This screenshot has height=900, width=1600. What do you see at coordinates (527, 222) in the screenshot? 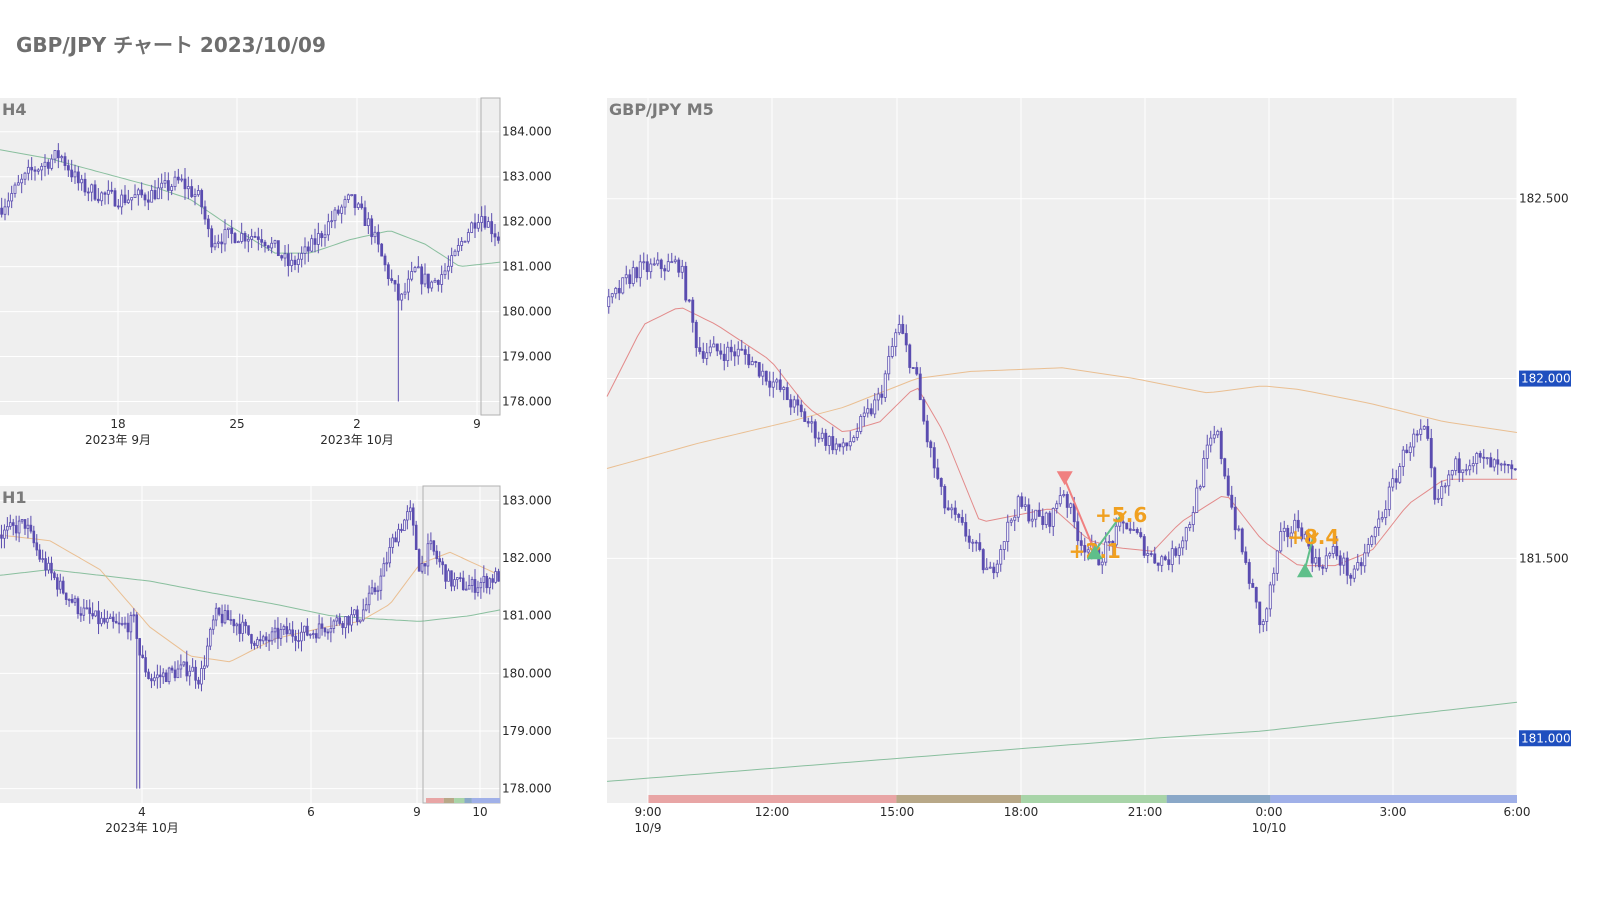
I see `h4-y-tick-label: 182.000` at bounding box center [527, 222].